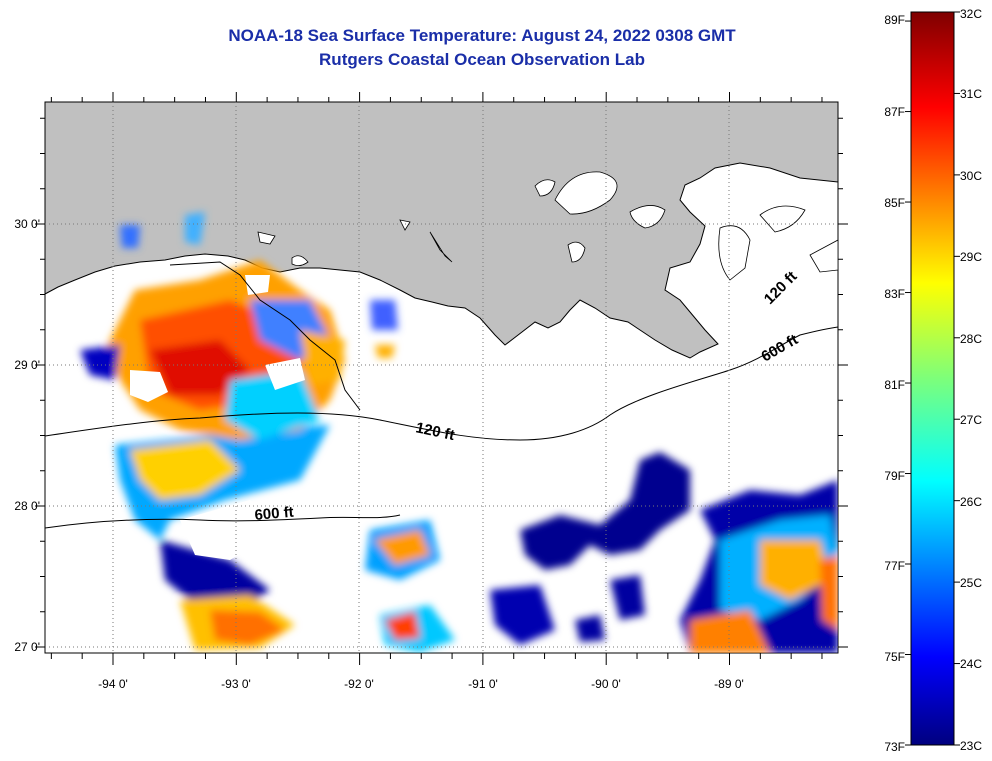 The height and width of the screenshot is (761, 992). What do you see at coordinates (274, 514) in the screenshot?
I see `contour-label-600ft-west: 600 ft` at bounding box center [274, 514].